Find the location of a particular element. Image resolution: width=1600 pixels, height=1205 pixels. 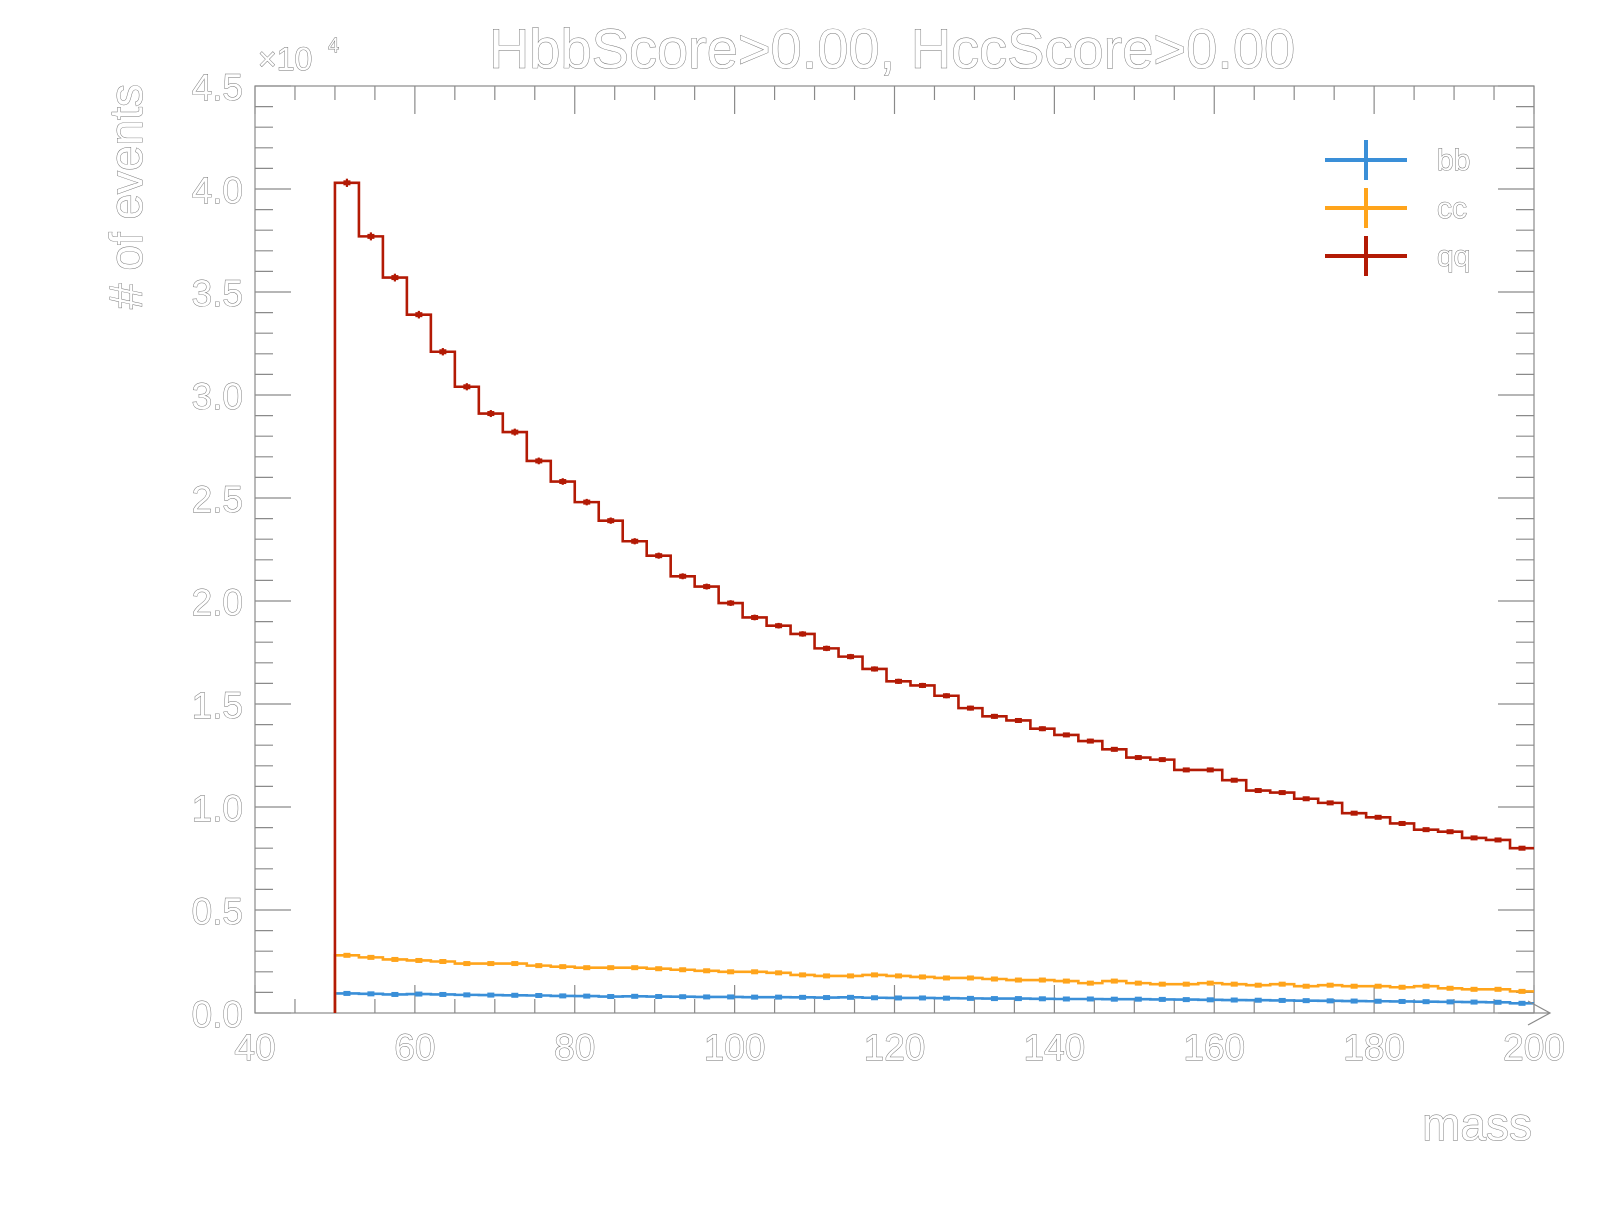

x-tick-label: 80 is located at coordinates (574, 1047).